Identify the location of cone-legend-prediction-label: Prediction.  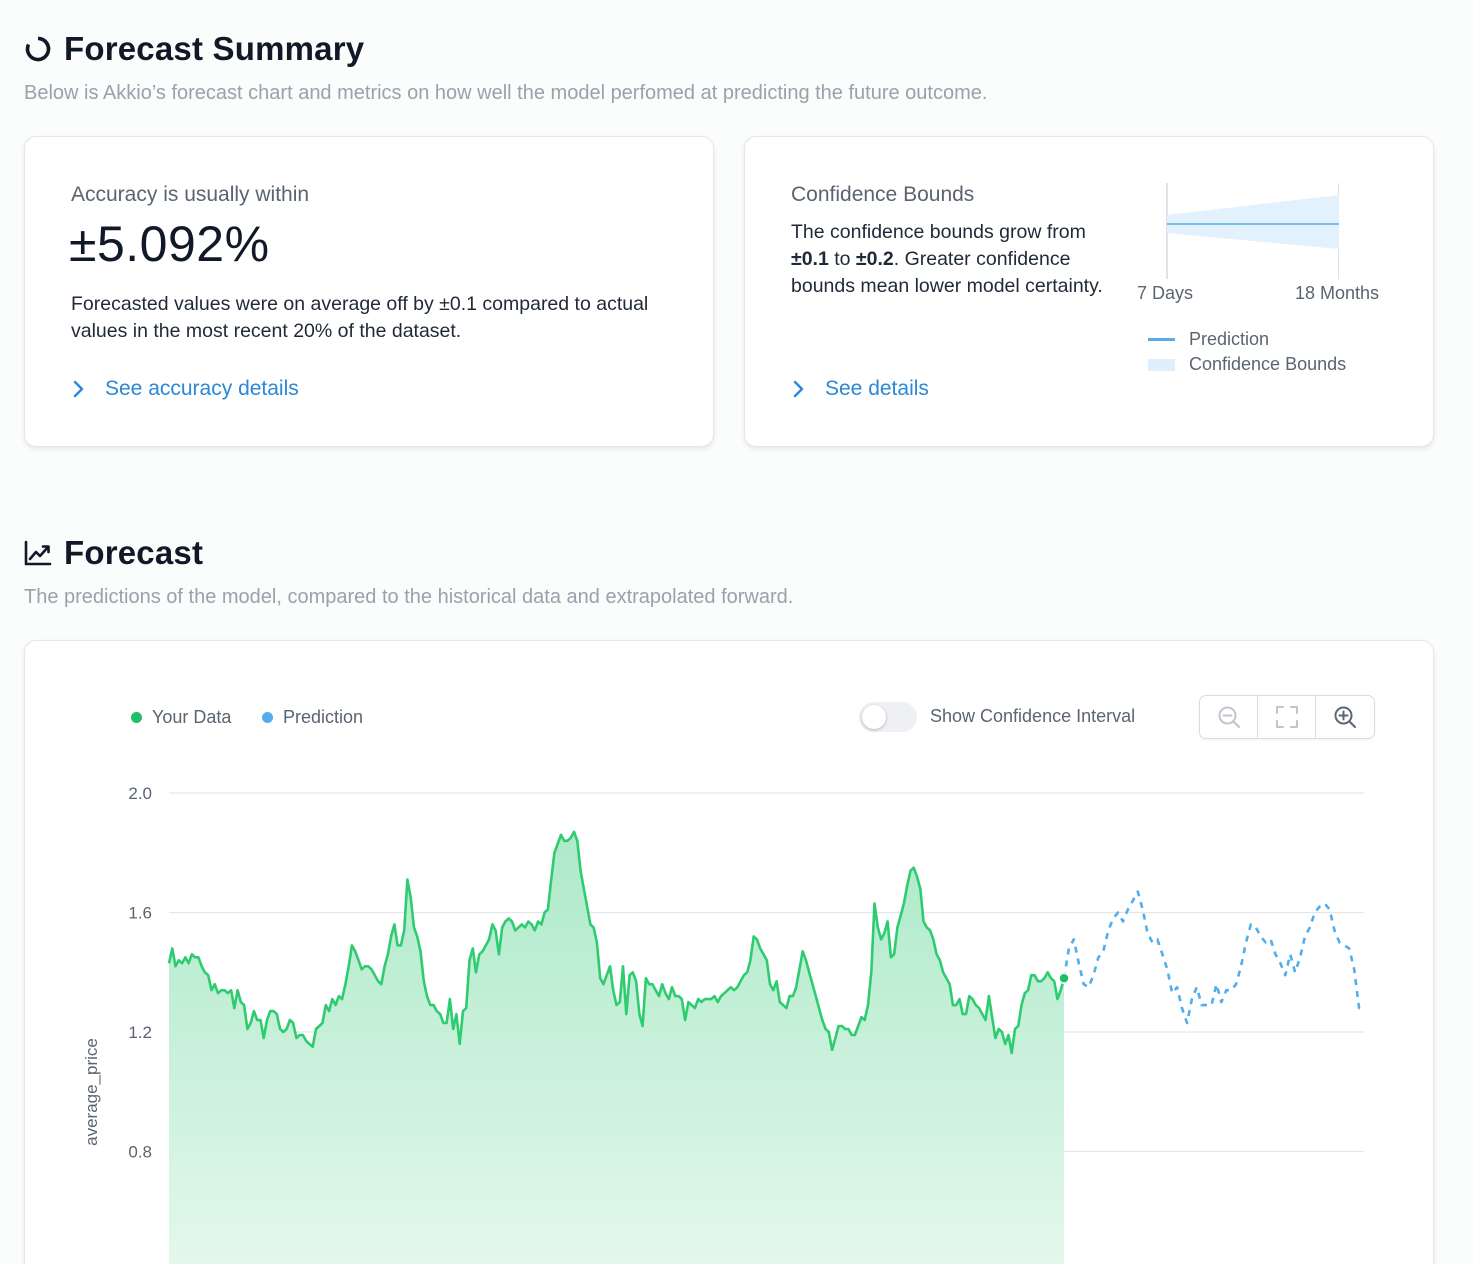
(1229, 339).